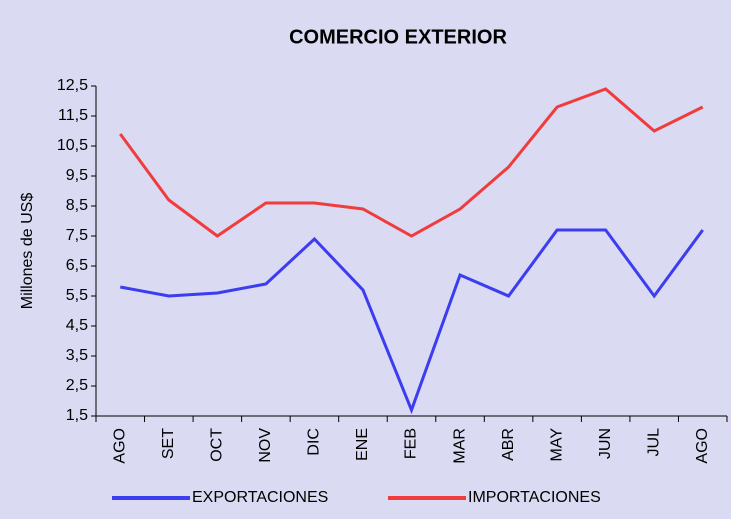  Describe the element at coordinates (459, 446) in the screenshot. I see `x-tick-label: MAR` at that location.